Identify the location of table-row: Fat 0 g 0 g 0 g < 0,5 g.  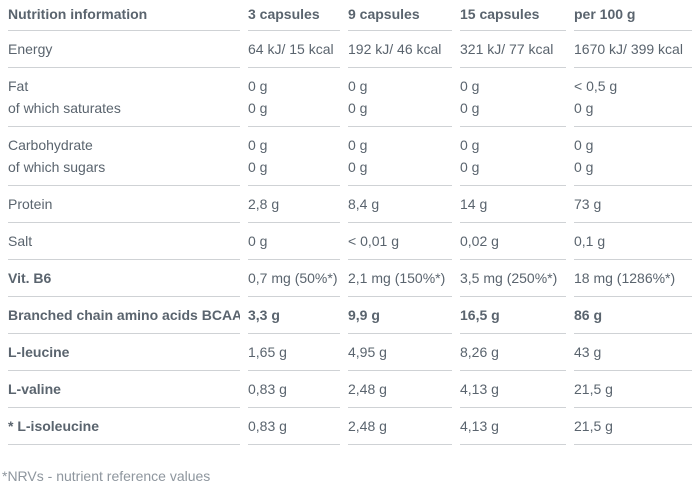
(350, 82).